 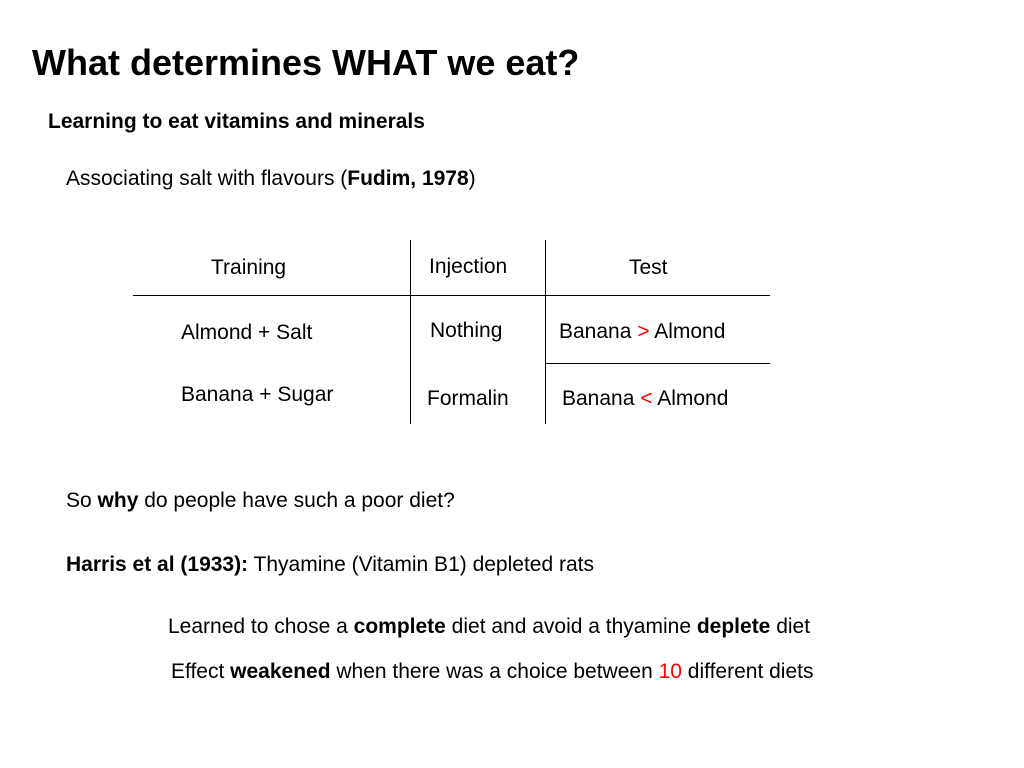 I want to click on row1-injection: Nothing, so click(x=466, y=330).